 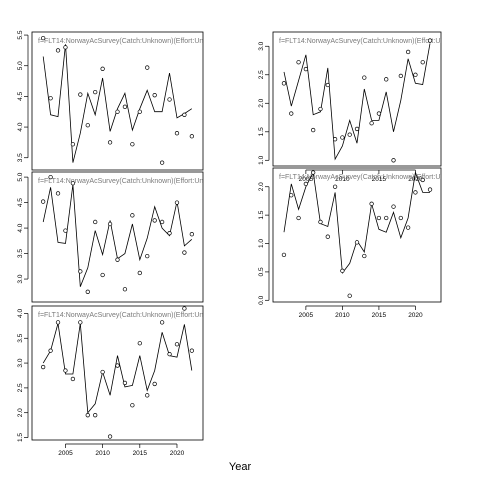 What do you see at coordinates (379, 315) in the screenshot?
I see `x-tick-label: 2015` at bounding box center [379, 315].